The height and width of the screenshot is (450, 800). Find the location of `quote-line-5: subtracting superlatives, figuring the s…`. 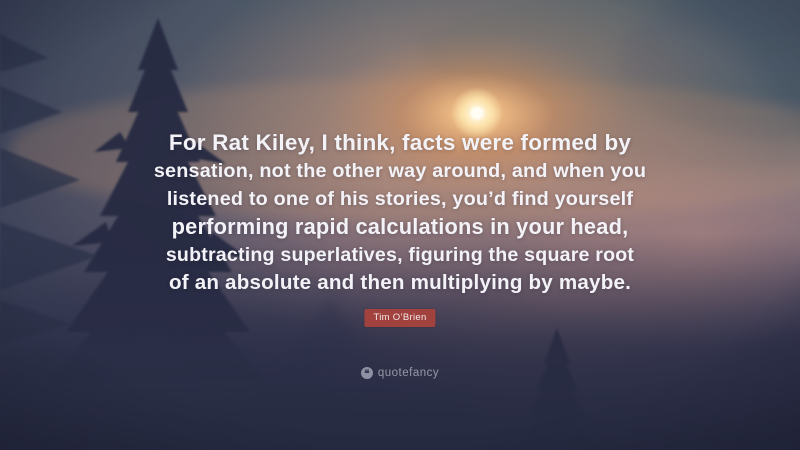

quote-line-5: subtracting superlatives, figuring the s… is located at coordinates (400, 255).